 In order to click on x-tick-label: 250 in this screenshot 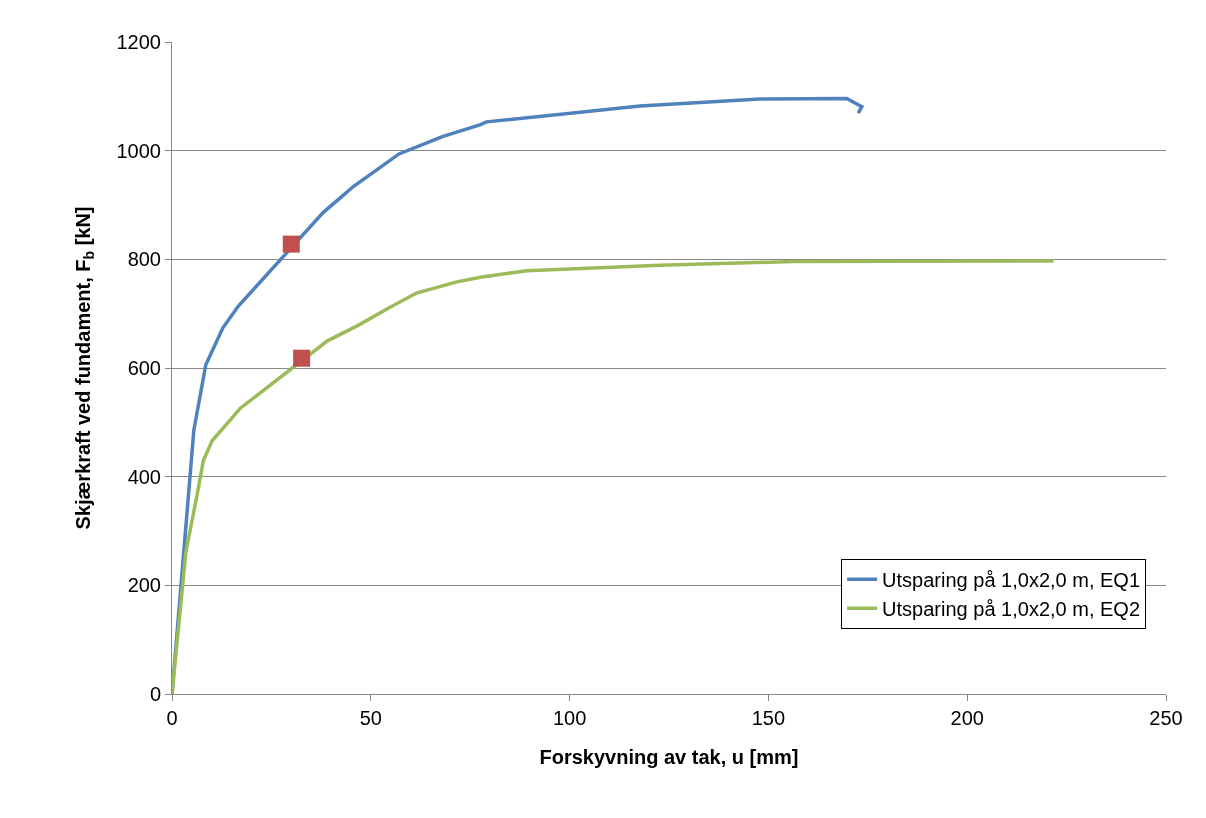, I will do `click(1166, 718)`.